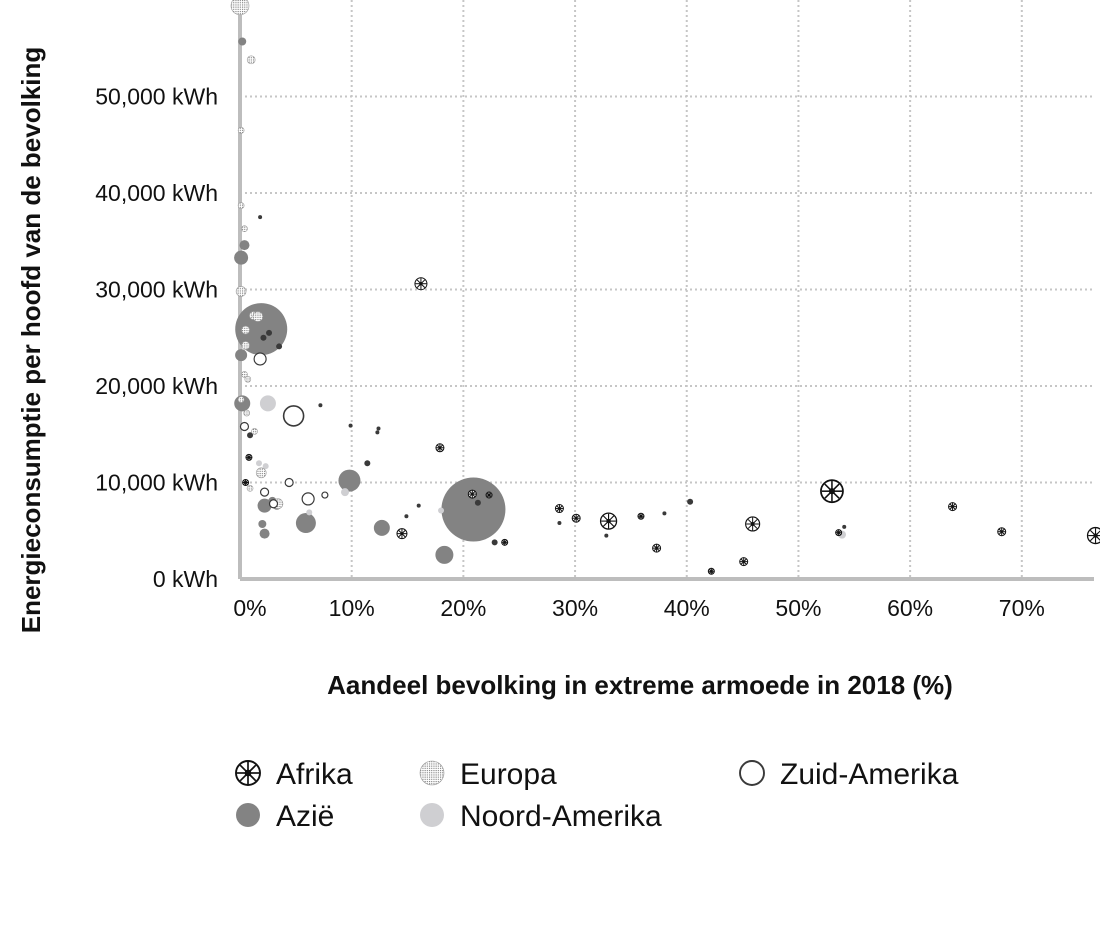  I want to click on legend-item-south-america: Zuid-Amerika, so click(849, 774).